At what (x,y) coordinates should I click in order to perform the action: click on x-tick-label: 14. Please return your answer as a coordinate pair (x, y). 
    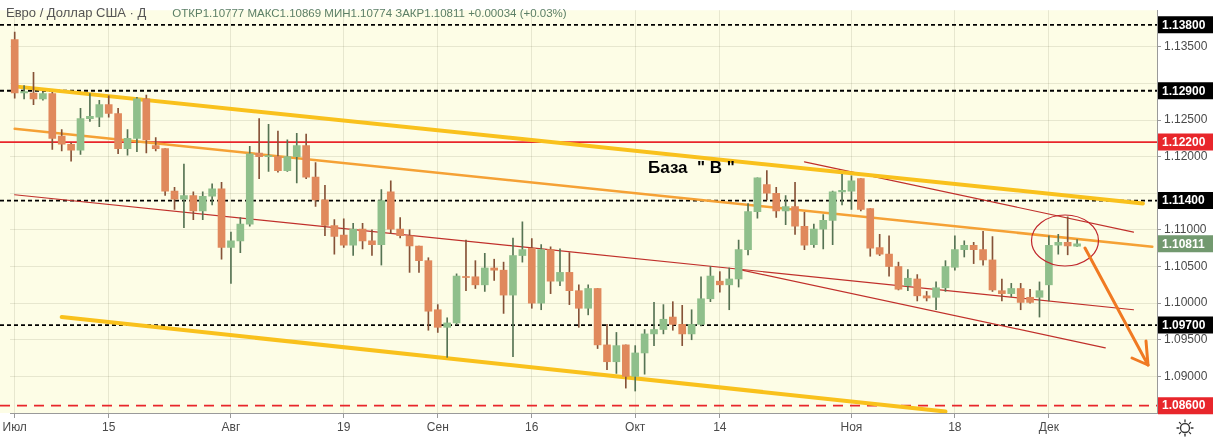
    Looking at the image, I should click on (720, 426).